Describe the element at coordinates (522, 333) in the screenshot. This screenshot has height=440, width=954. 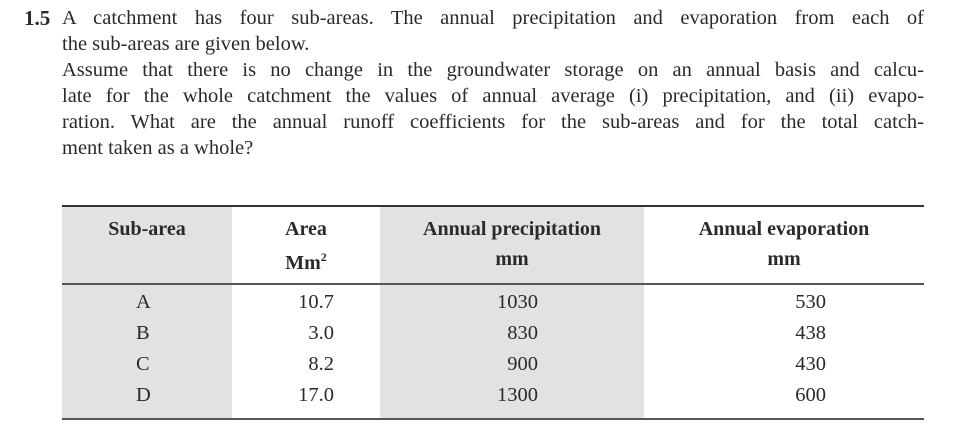
I see `cell-precip: 830` at that location.